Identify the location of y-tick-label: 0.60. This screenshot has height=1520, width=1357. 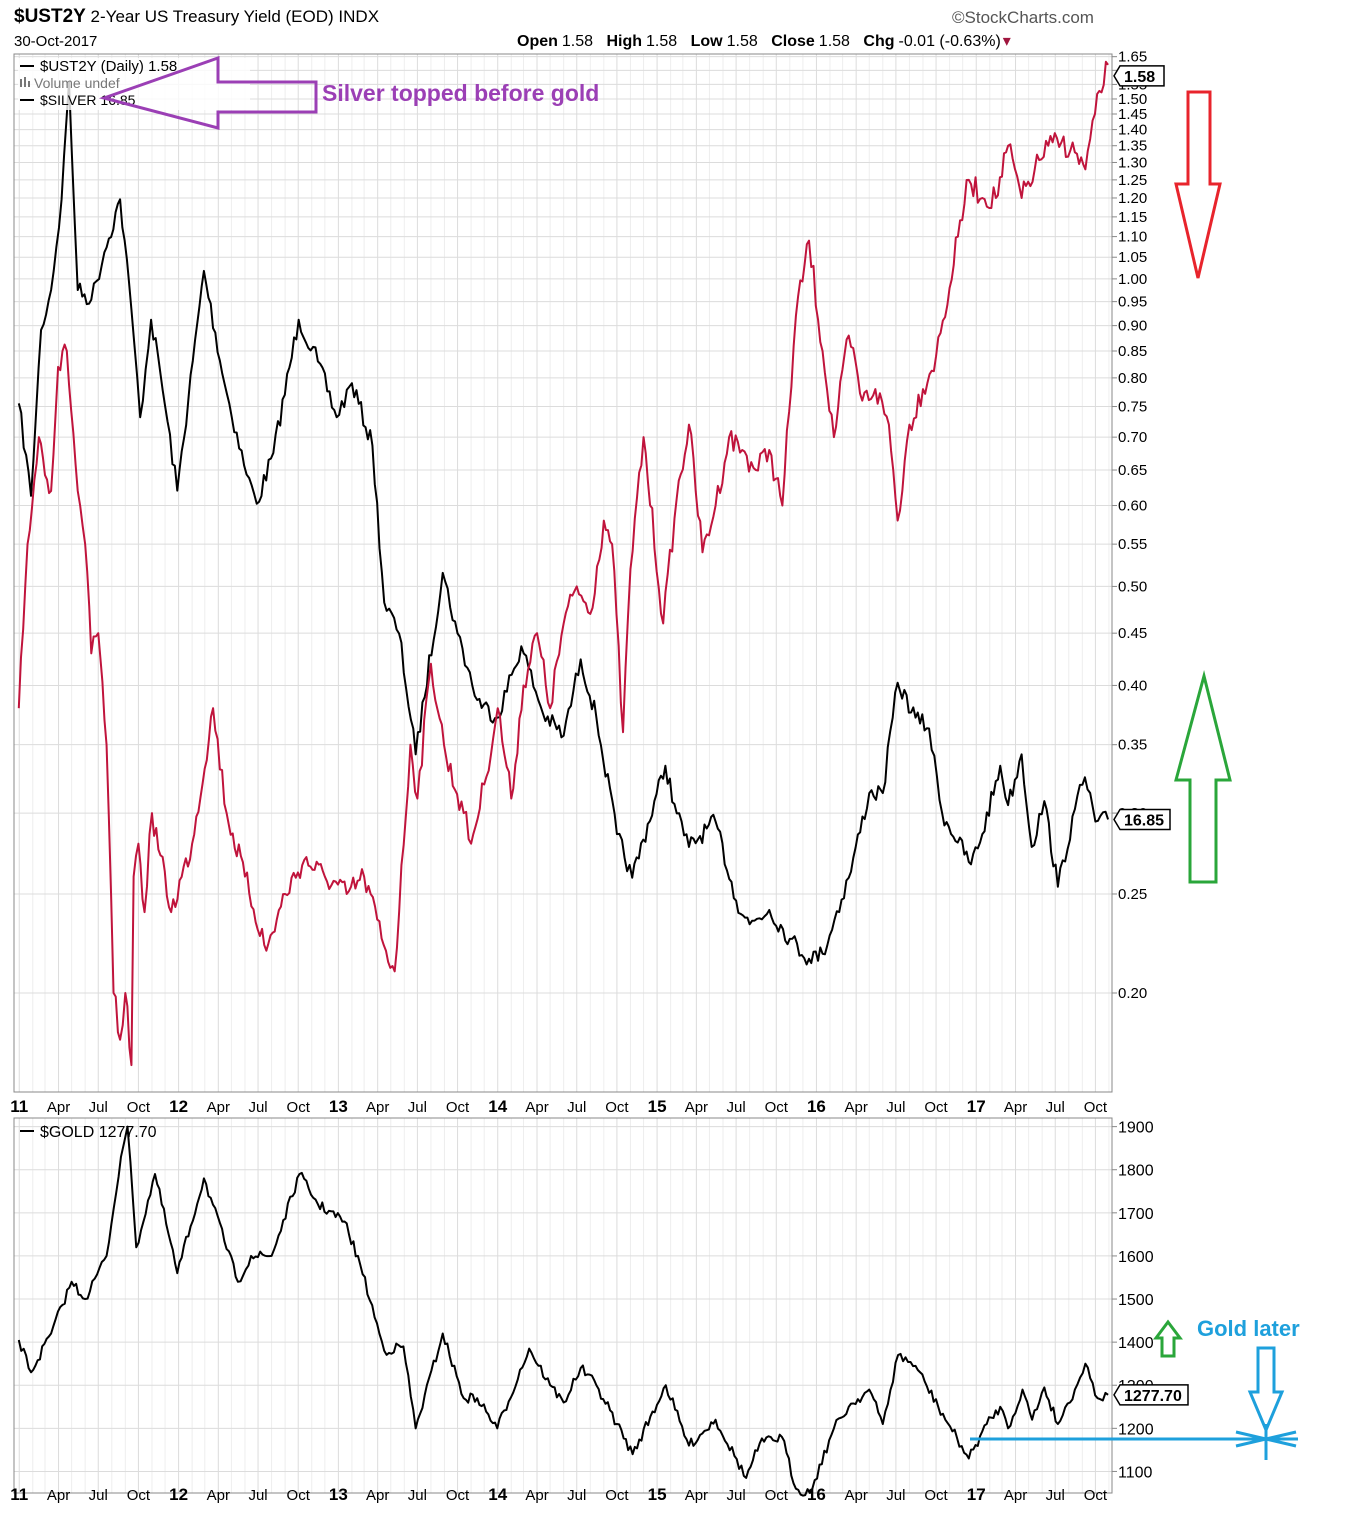
(1132, 506).